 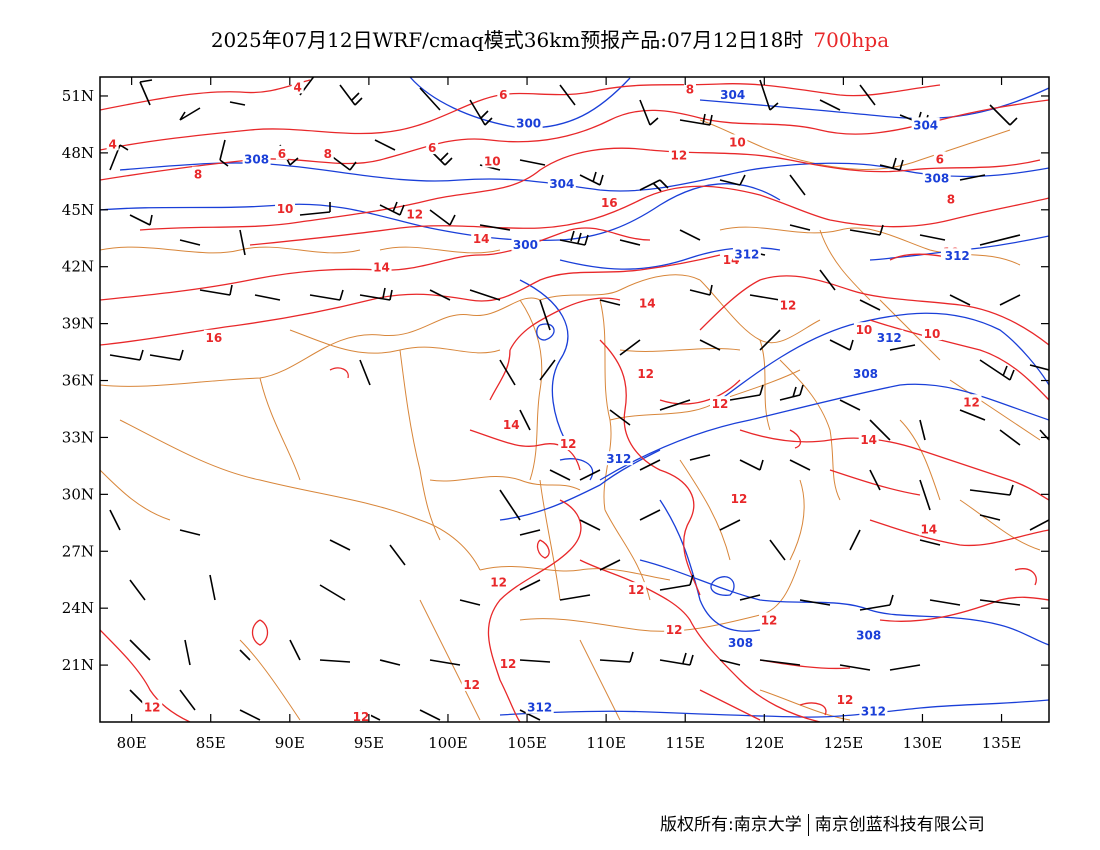 What do you see at coordinates (369, 743) in the screenshot?
I see `lon-tick-label: 95E` at bounding box center [369, 743].